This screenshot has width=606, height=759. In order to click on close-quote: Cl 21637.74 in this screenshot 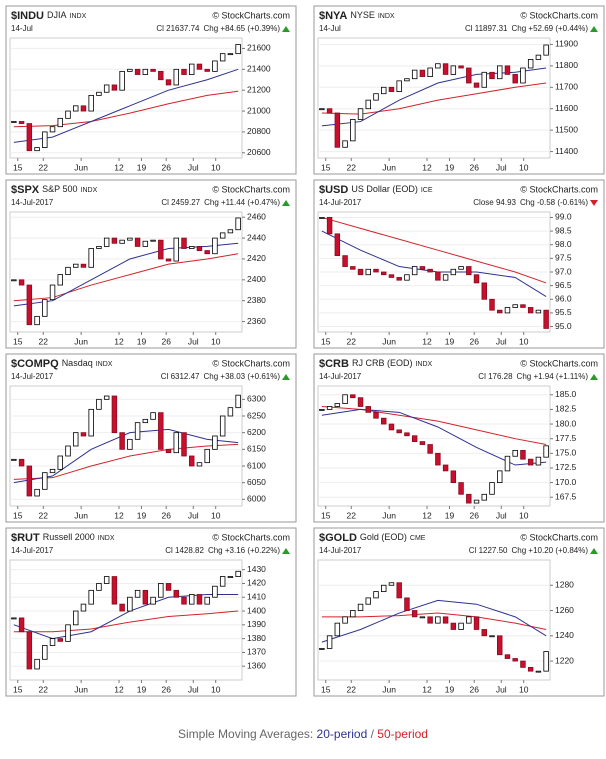, I will do `click(178, 28)`.